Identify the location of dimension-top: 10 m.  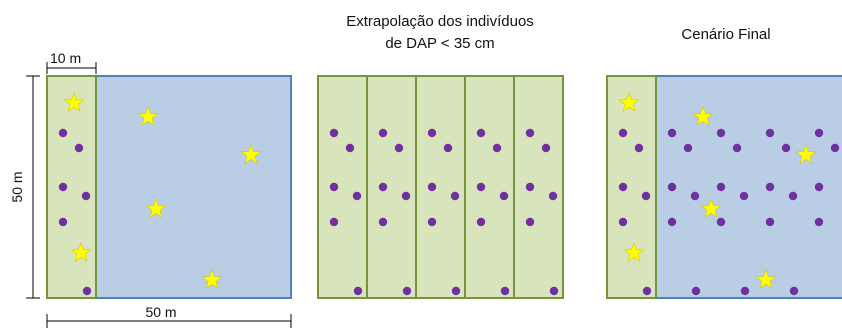
(71, 62).